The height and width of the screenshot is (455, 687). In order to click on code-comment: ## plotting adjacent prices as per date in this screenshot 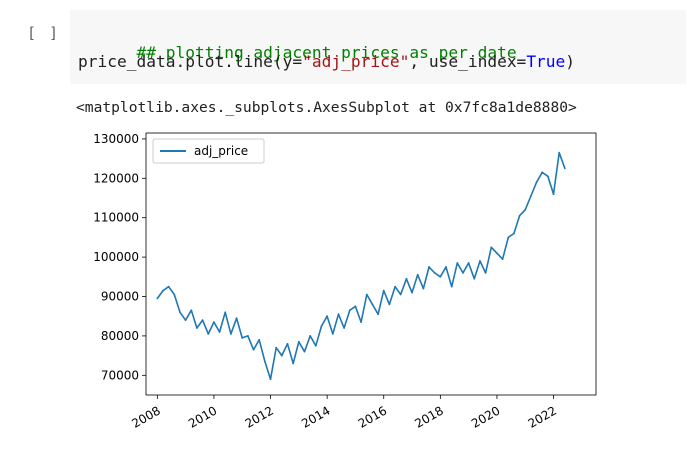, I will do `click(326, 52)`.